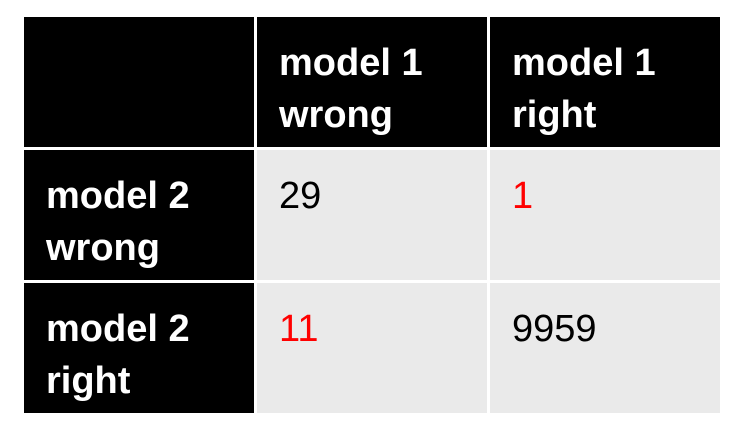 The image size is (741, 435). I want to click on column-header-line2: wrong, so click(336, 115).